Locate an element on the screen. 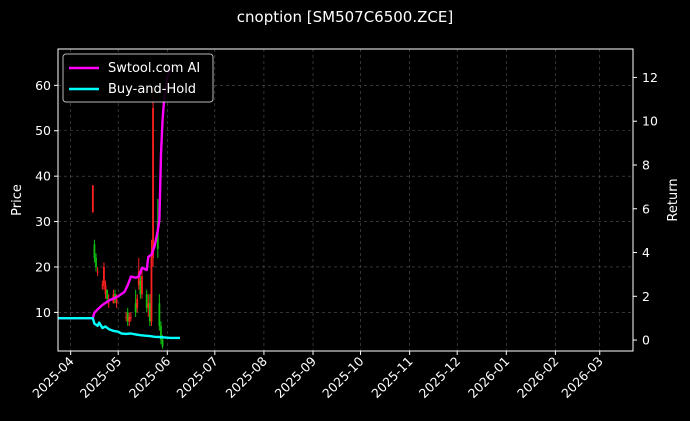 Image resolution: width=690 pixels, height=421 pixels. right-tick-label: 4 is located at coordinates (646, 252).